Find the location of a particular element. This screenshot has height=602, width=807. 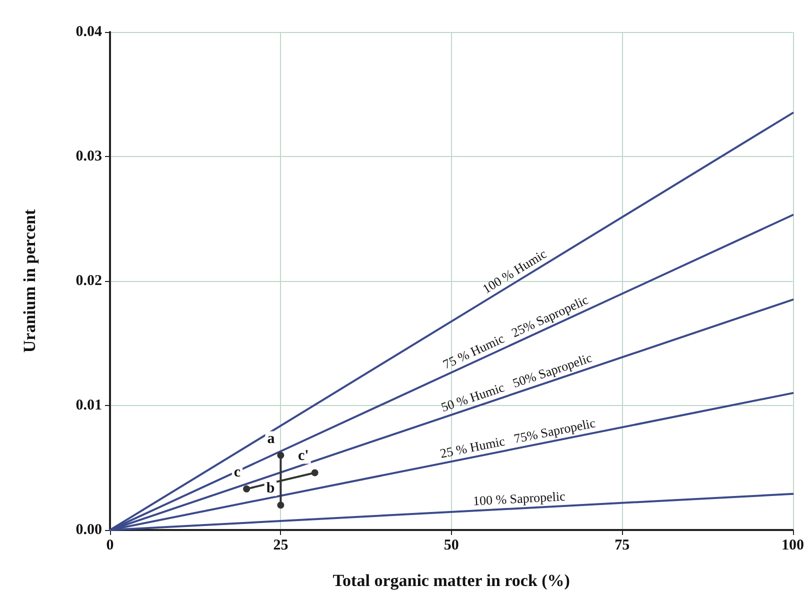

annotation: c is located at coordinates (237, 472).